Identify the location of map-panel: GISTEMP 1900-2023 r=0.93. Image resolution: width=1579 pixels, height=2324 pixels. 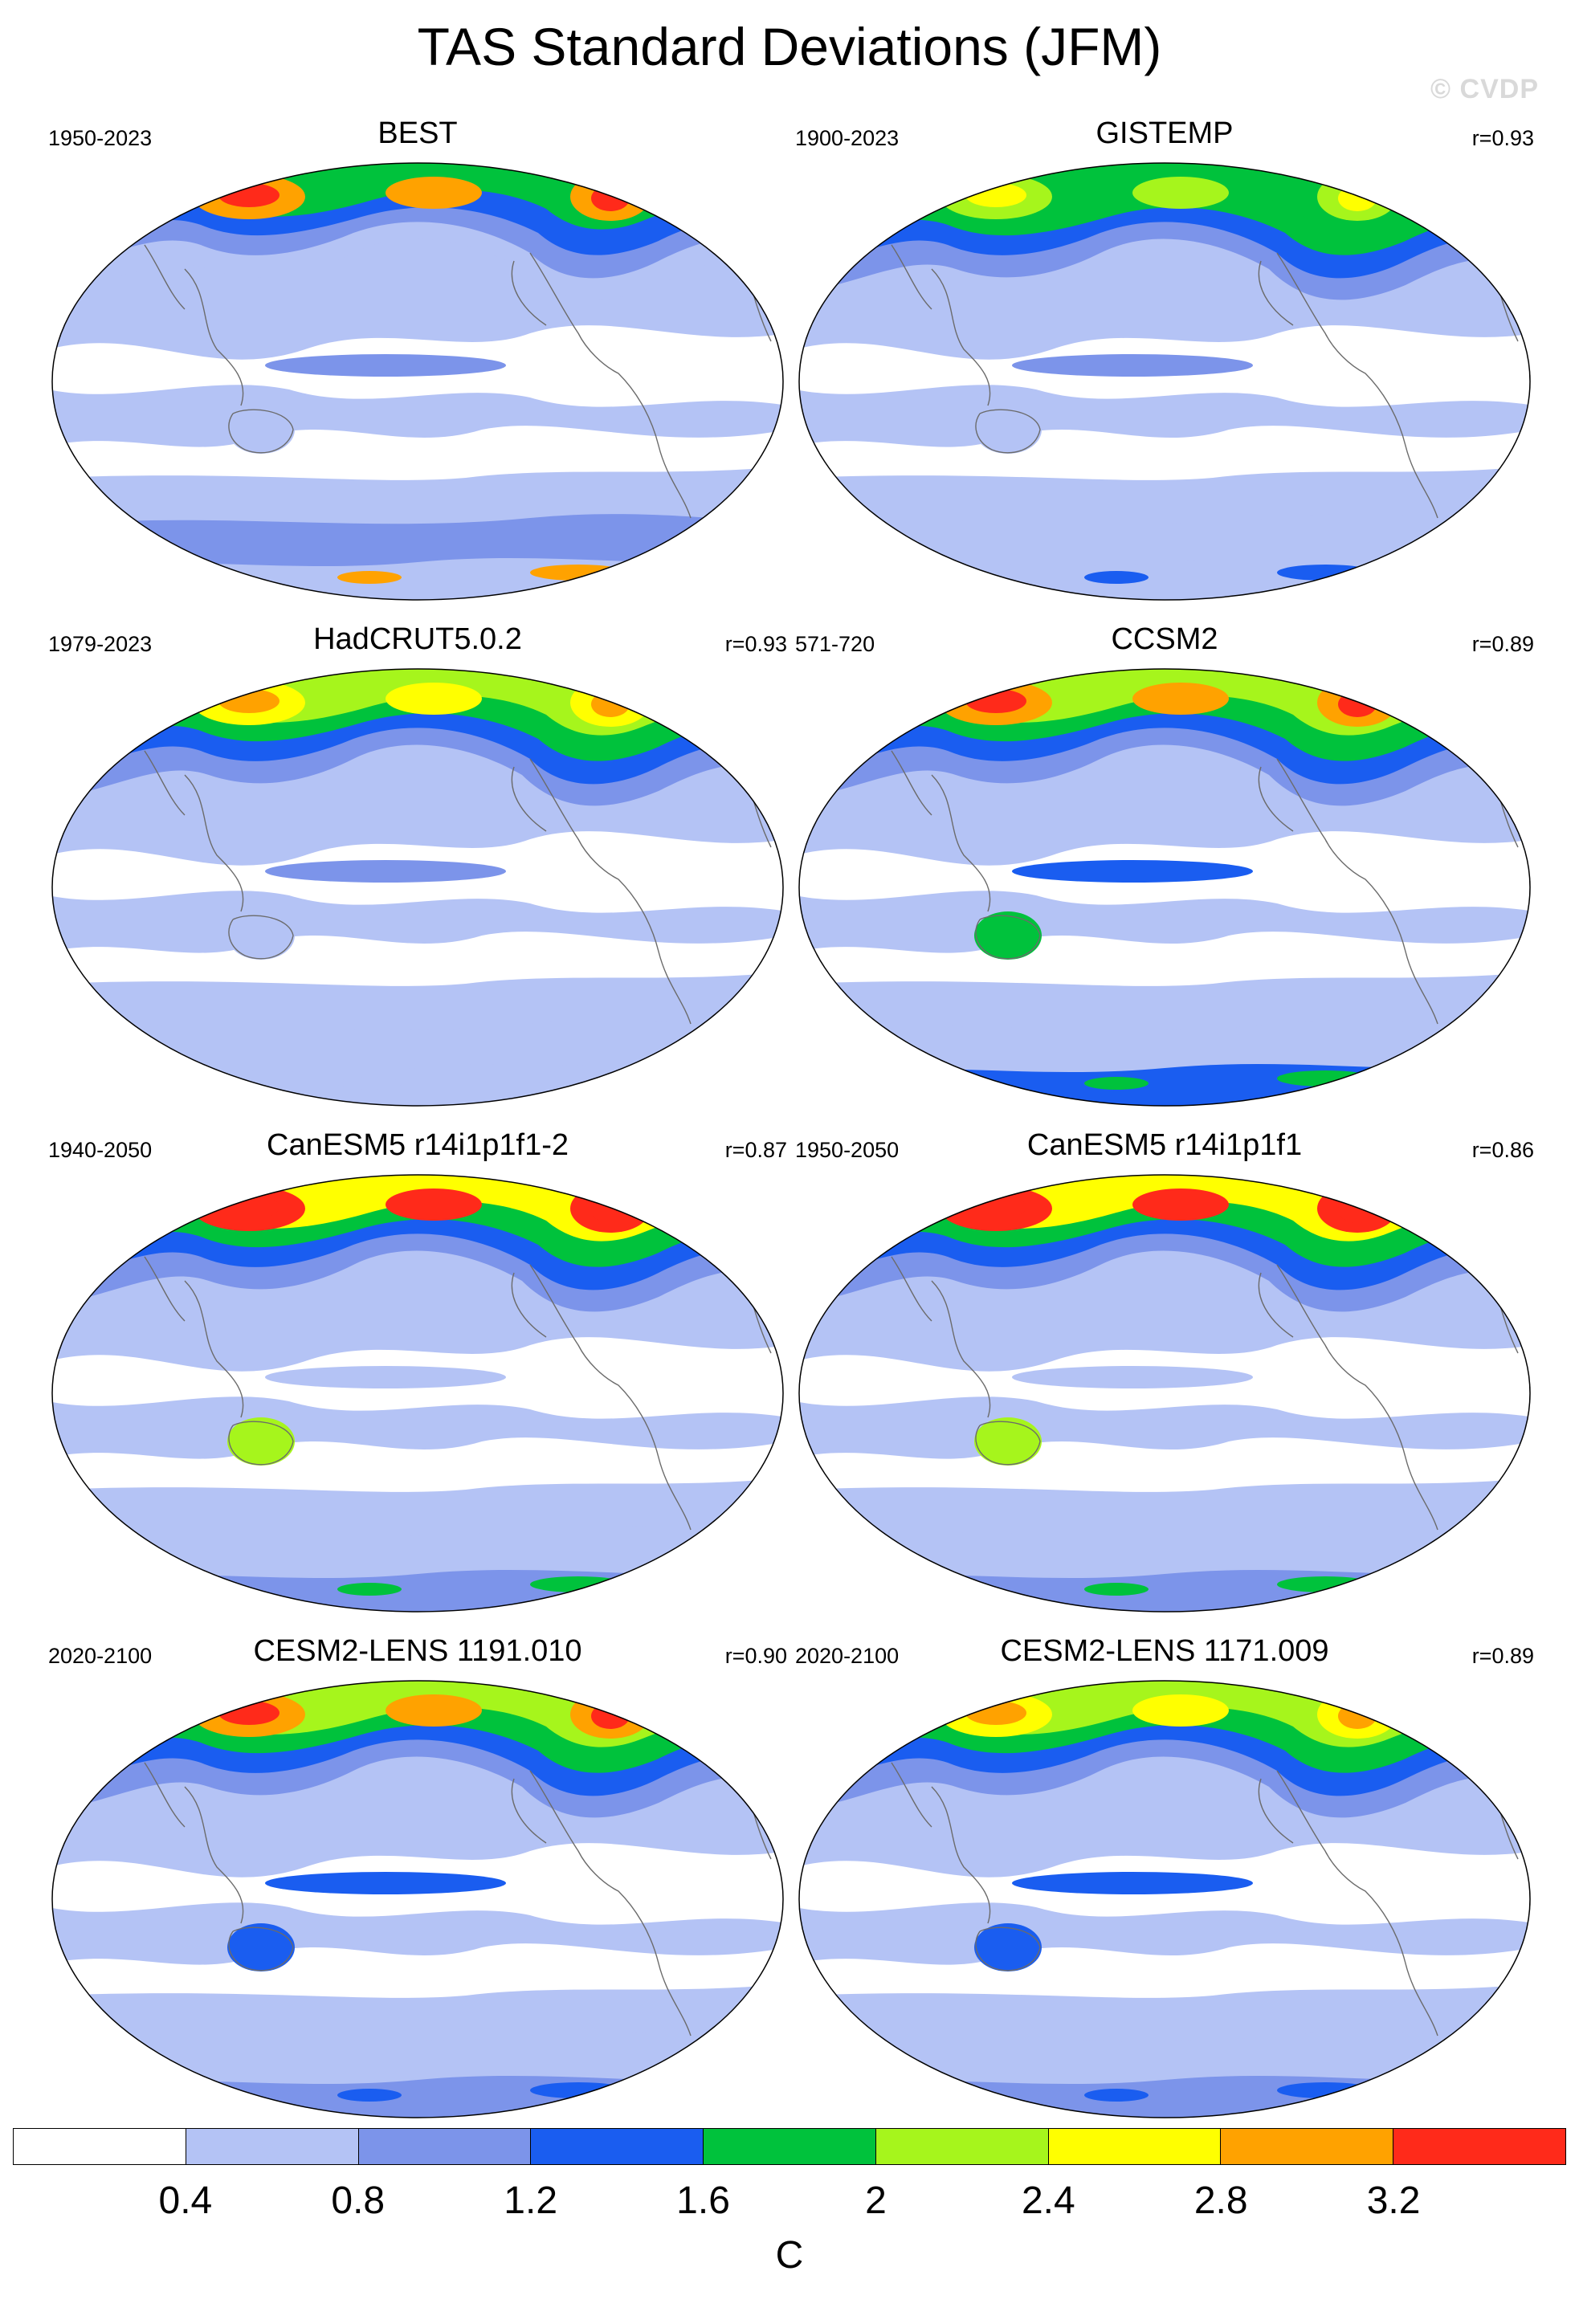
(1164, 361).